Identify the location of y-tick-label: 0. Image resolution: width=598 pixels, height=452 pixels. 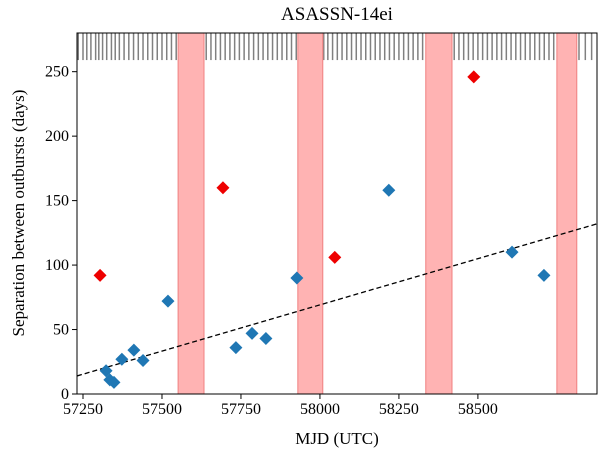
(65, 394).